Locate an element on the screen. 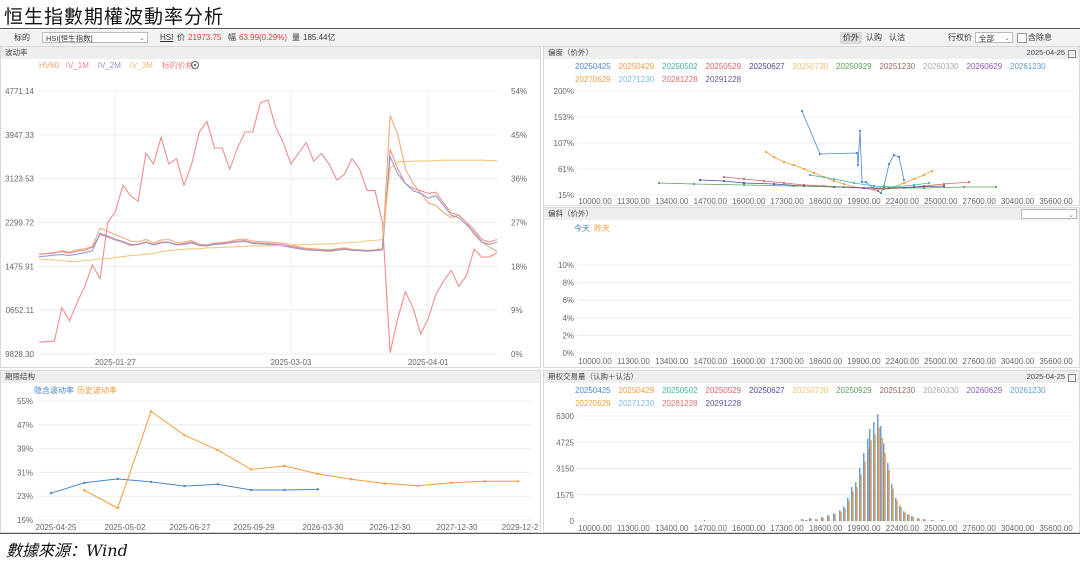 The width and height of the screenshot is (1080, 561). strike-select: 全部 ⌄ is located at coordinates (994, 37).